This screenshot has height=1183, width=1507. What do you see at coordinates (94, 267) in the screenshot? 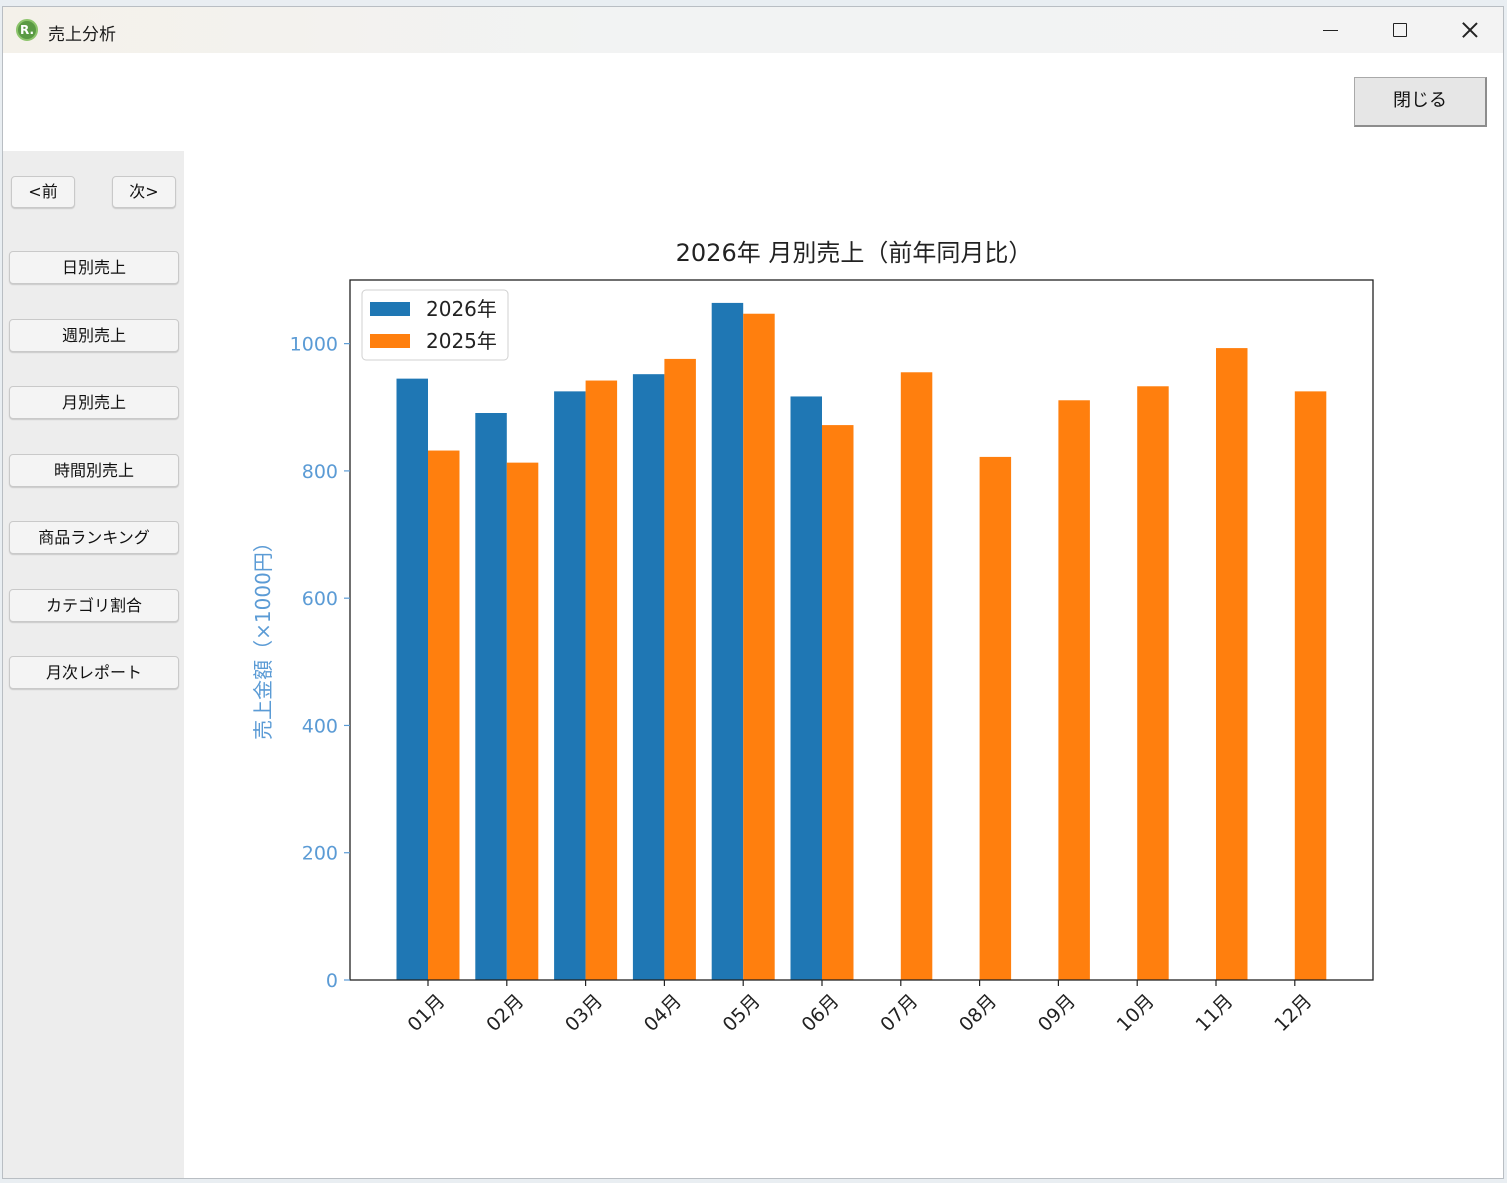
I see `sidebar-item-daily-sales: 日別売上` at bounding box center [94, 267].